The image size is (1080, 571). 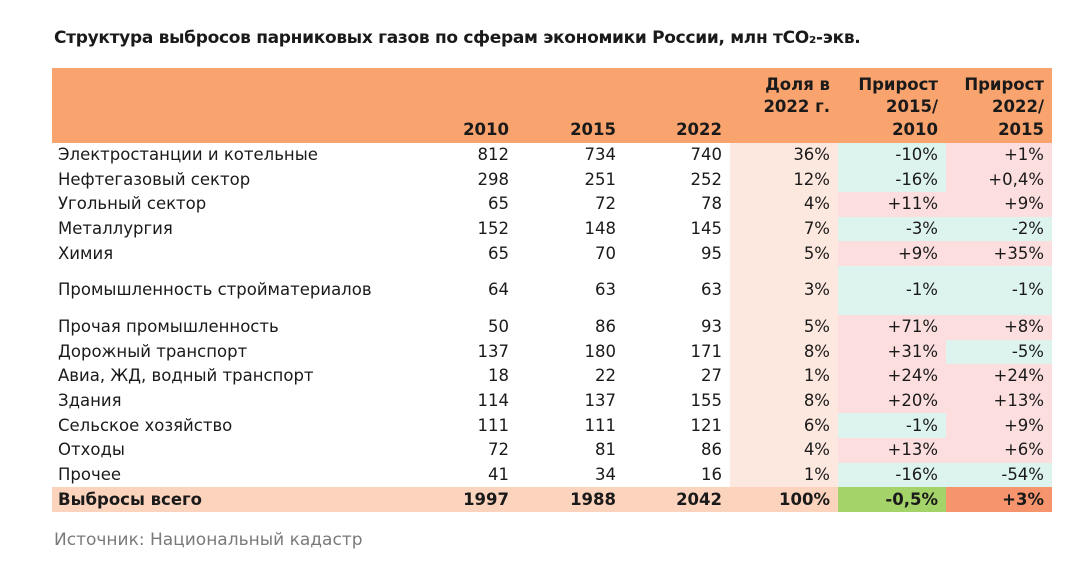 I want to click on table-row: Здания 114 137 155 8% +20% +13%, so click(x=552, y=401).